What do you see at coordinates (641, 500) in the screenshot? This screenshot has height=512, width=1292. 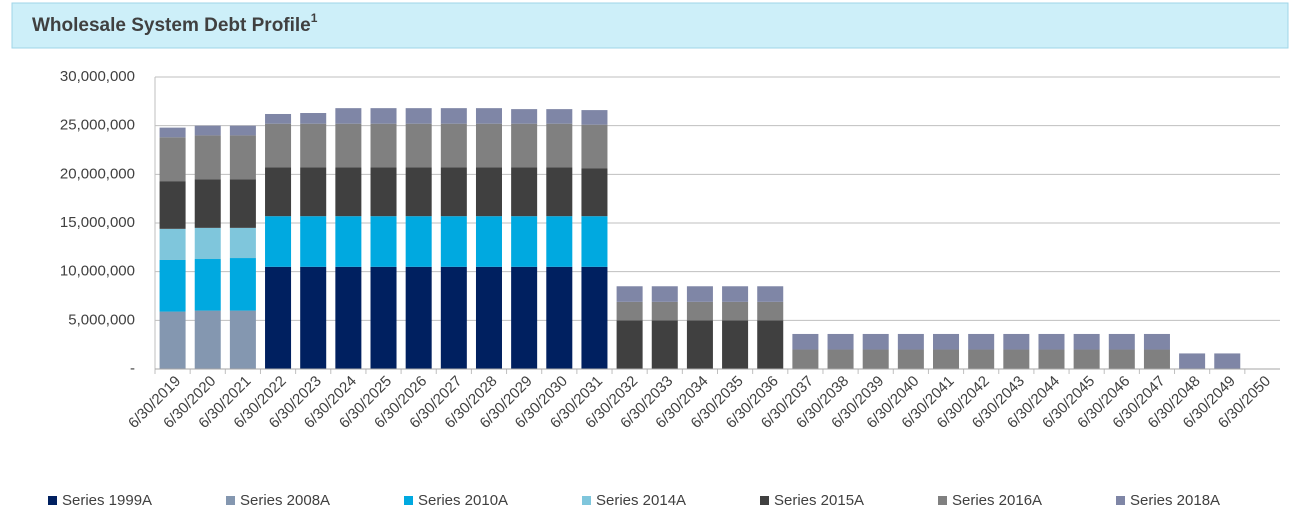 I see `legend-label: Series 2014A` at bounding box center [641, 500].